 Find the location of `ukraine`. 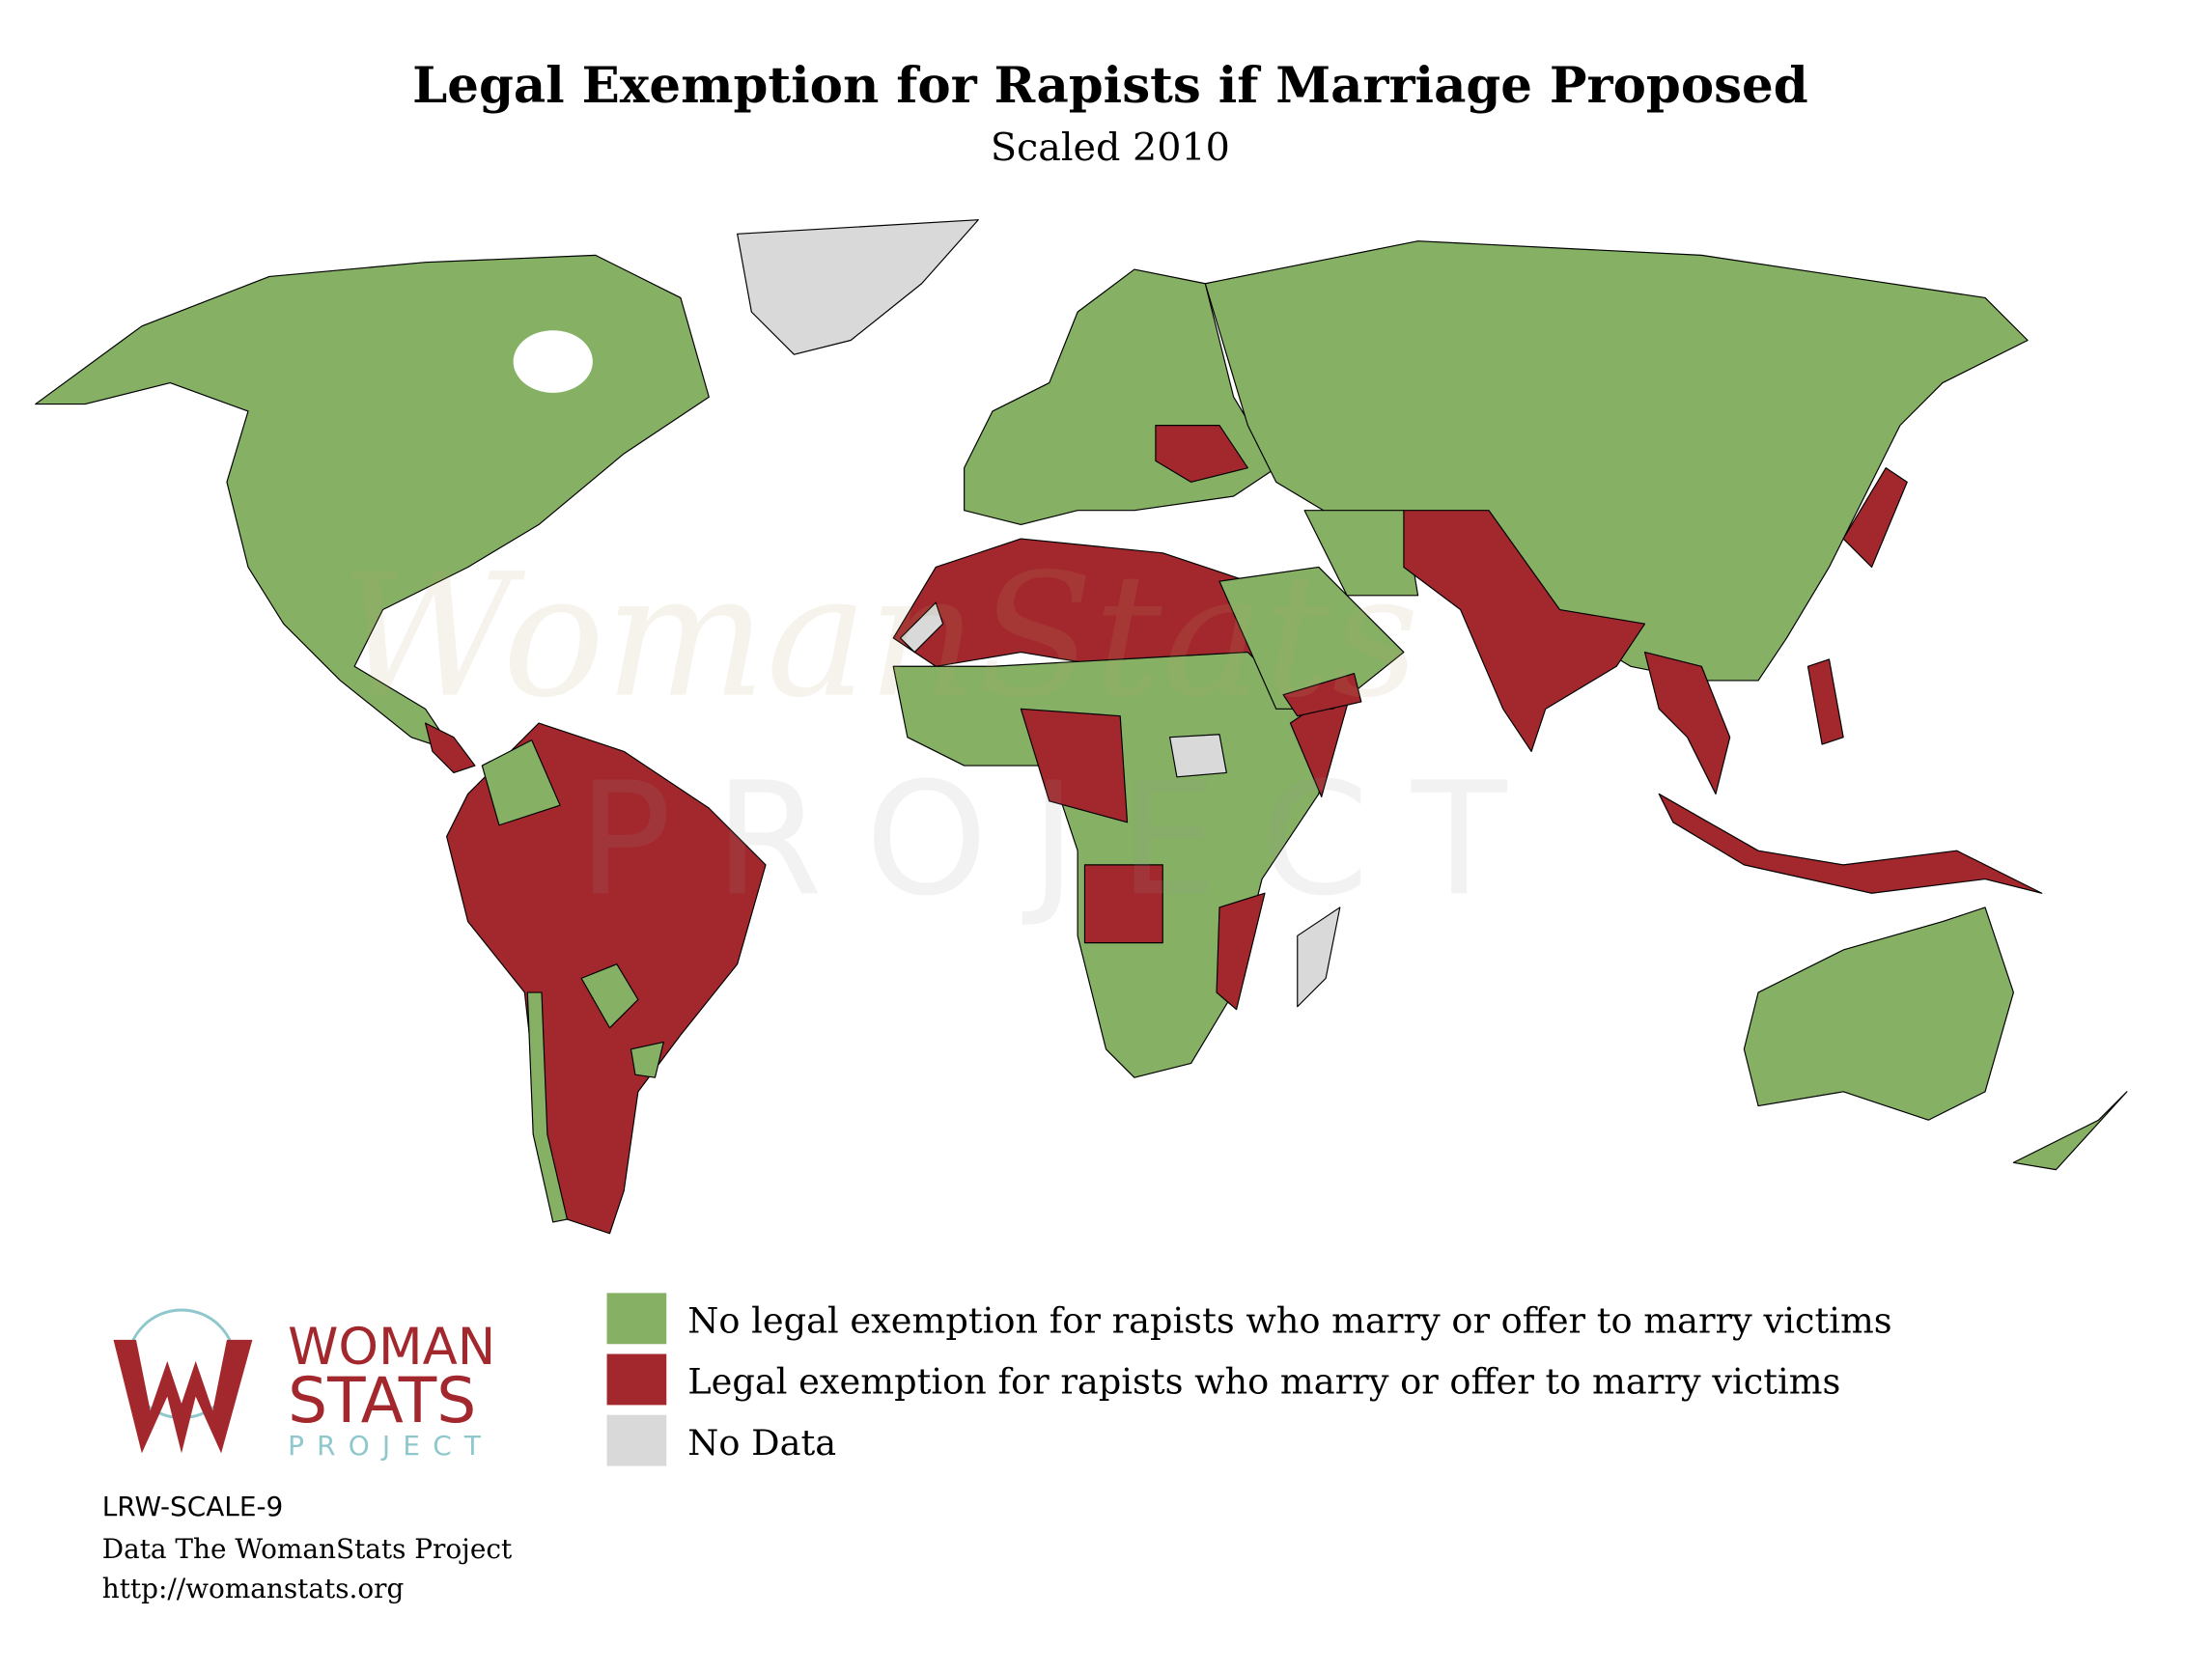

ukraine is located at coordinates (1202, 454).